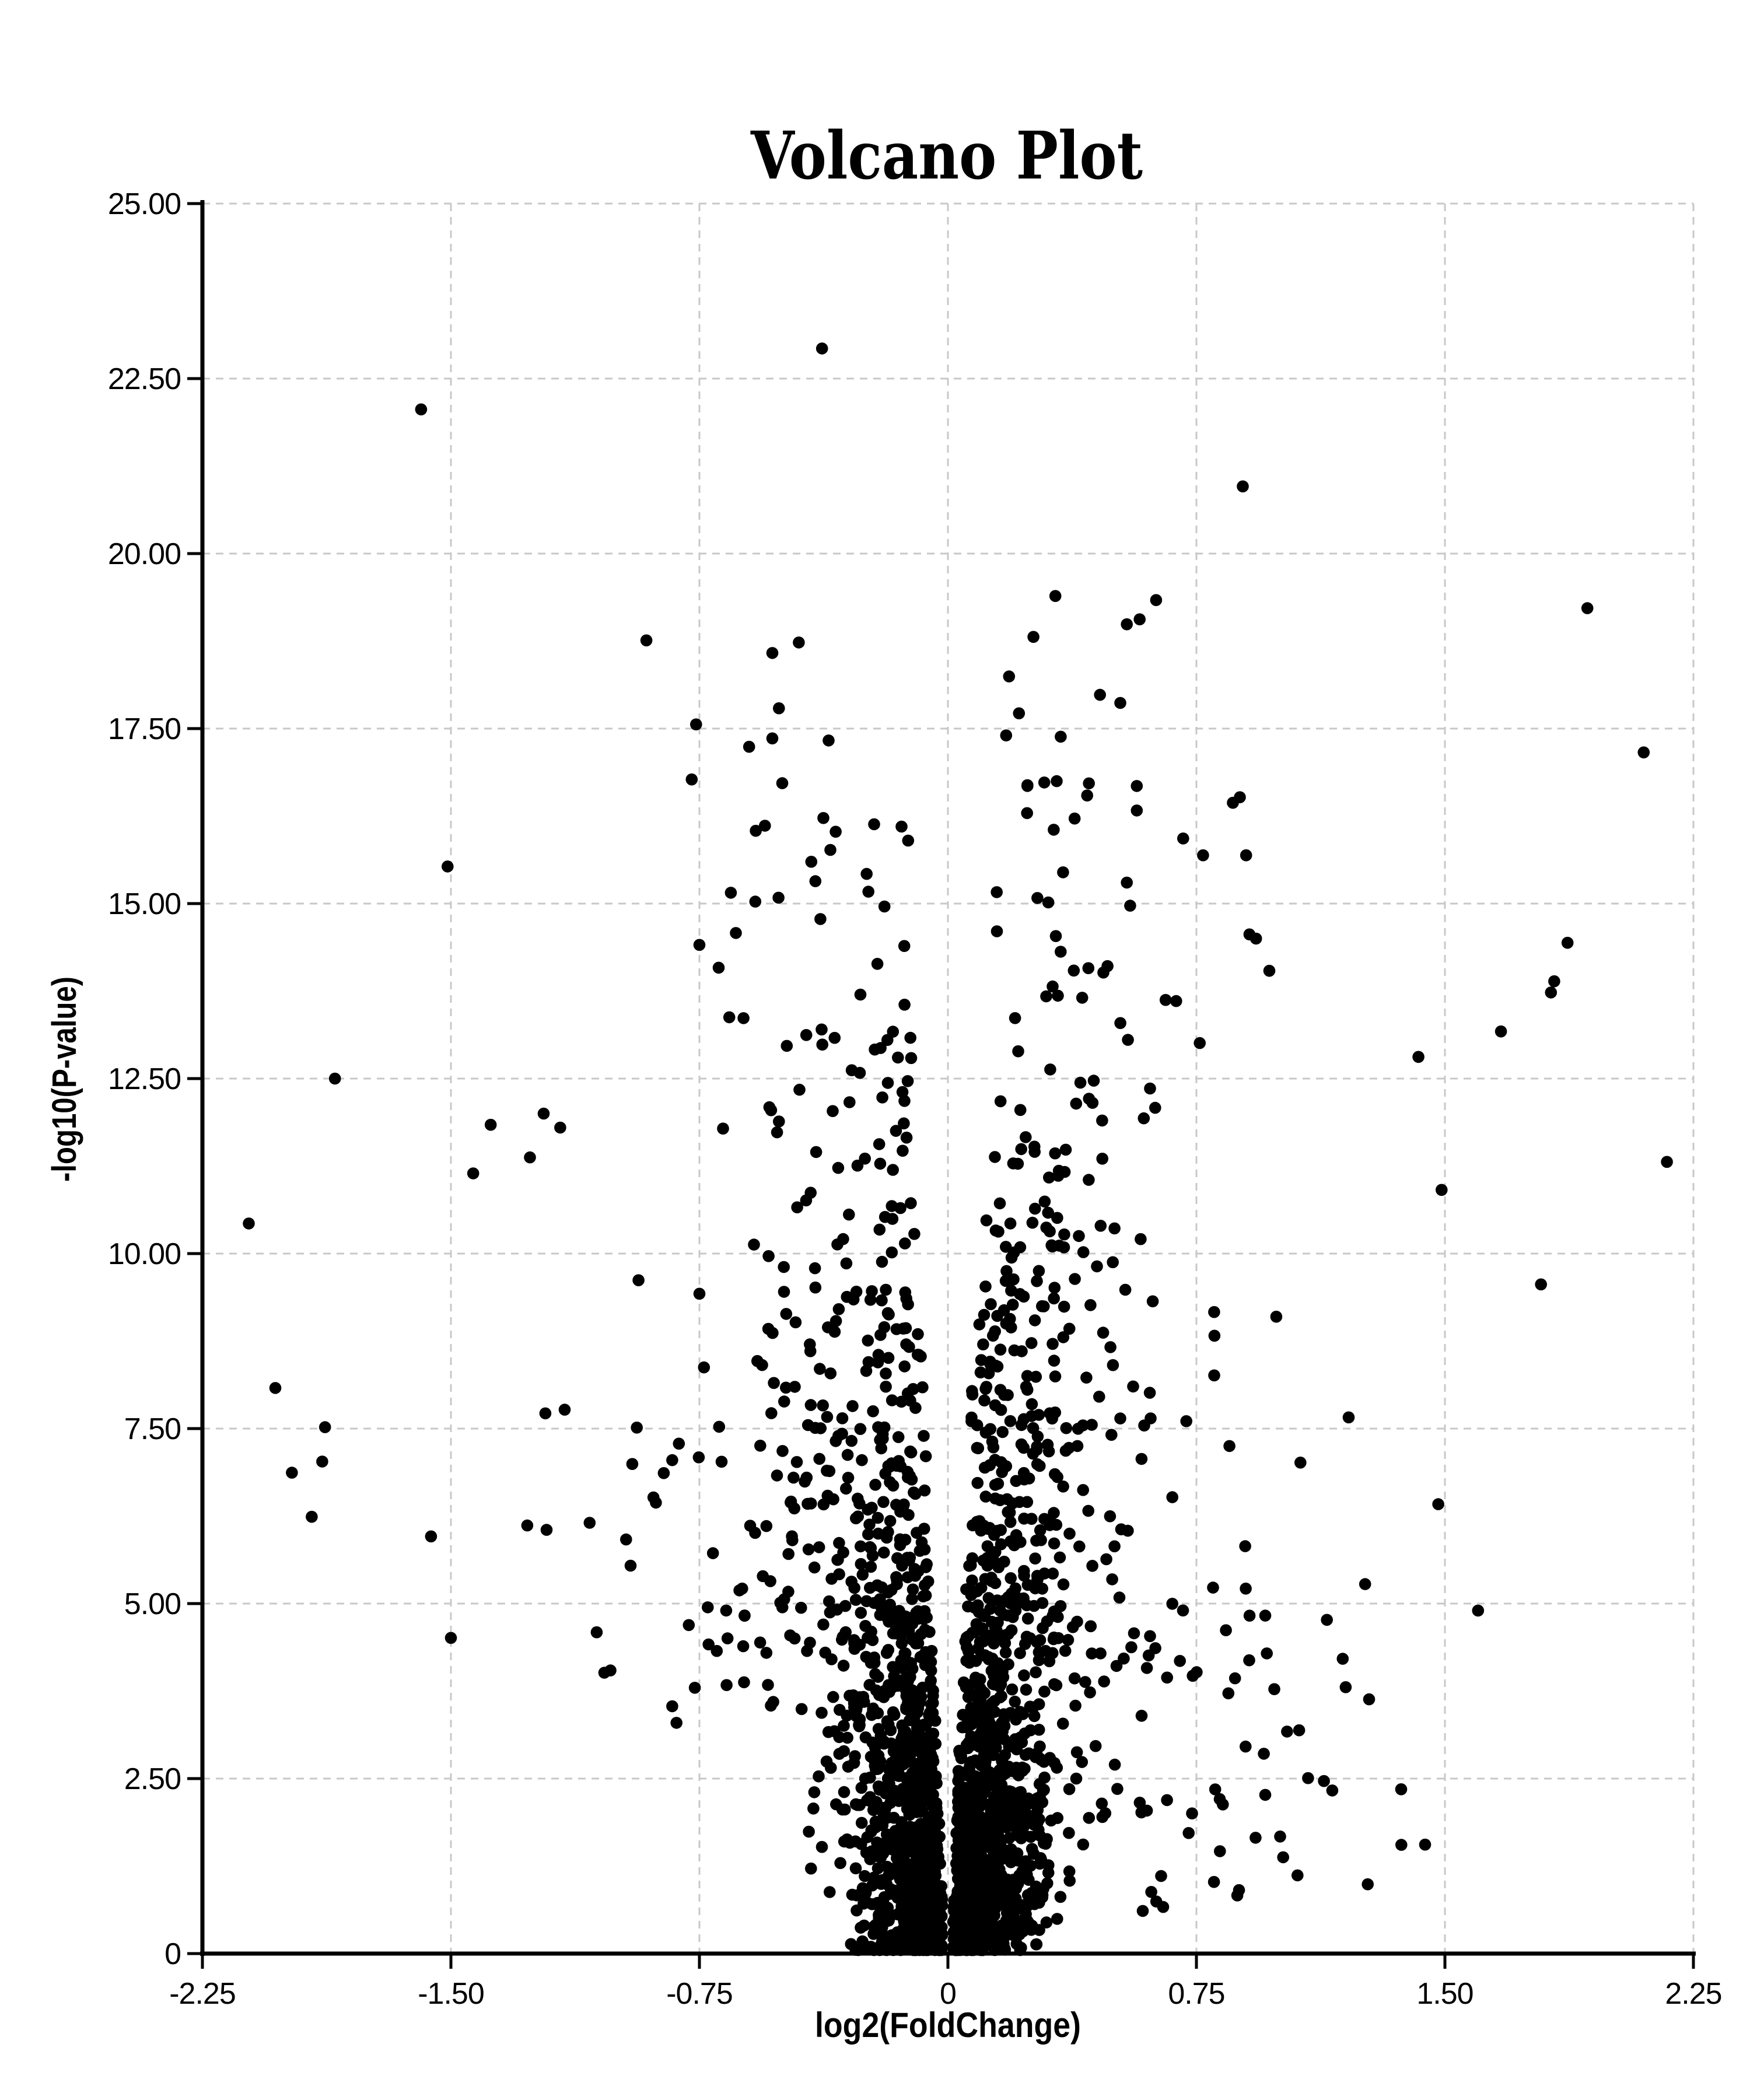 The image size is (1750, 2100). I want to click on x-tick-label: -0.75, so click(699, 1994).